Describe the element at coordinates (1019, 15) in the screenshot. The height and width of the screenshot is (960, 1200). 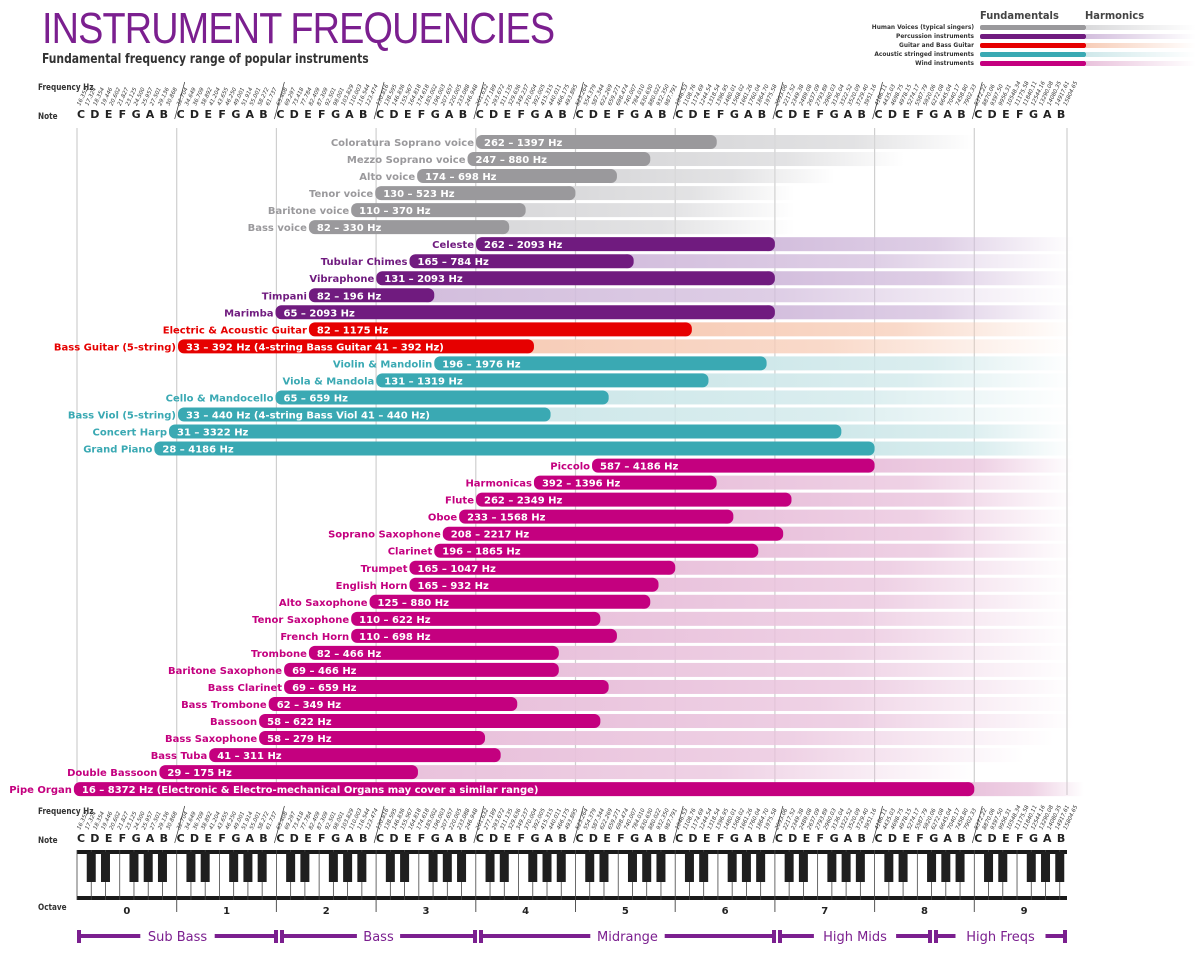
I see `legend-fundamentals-heading: Fundamentals` at that location.